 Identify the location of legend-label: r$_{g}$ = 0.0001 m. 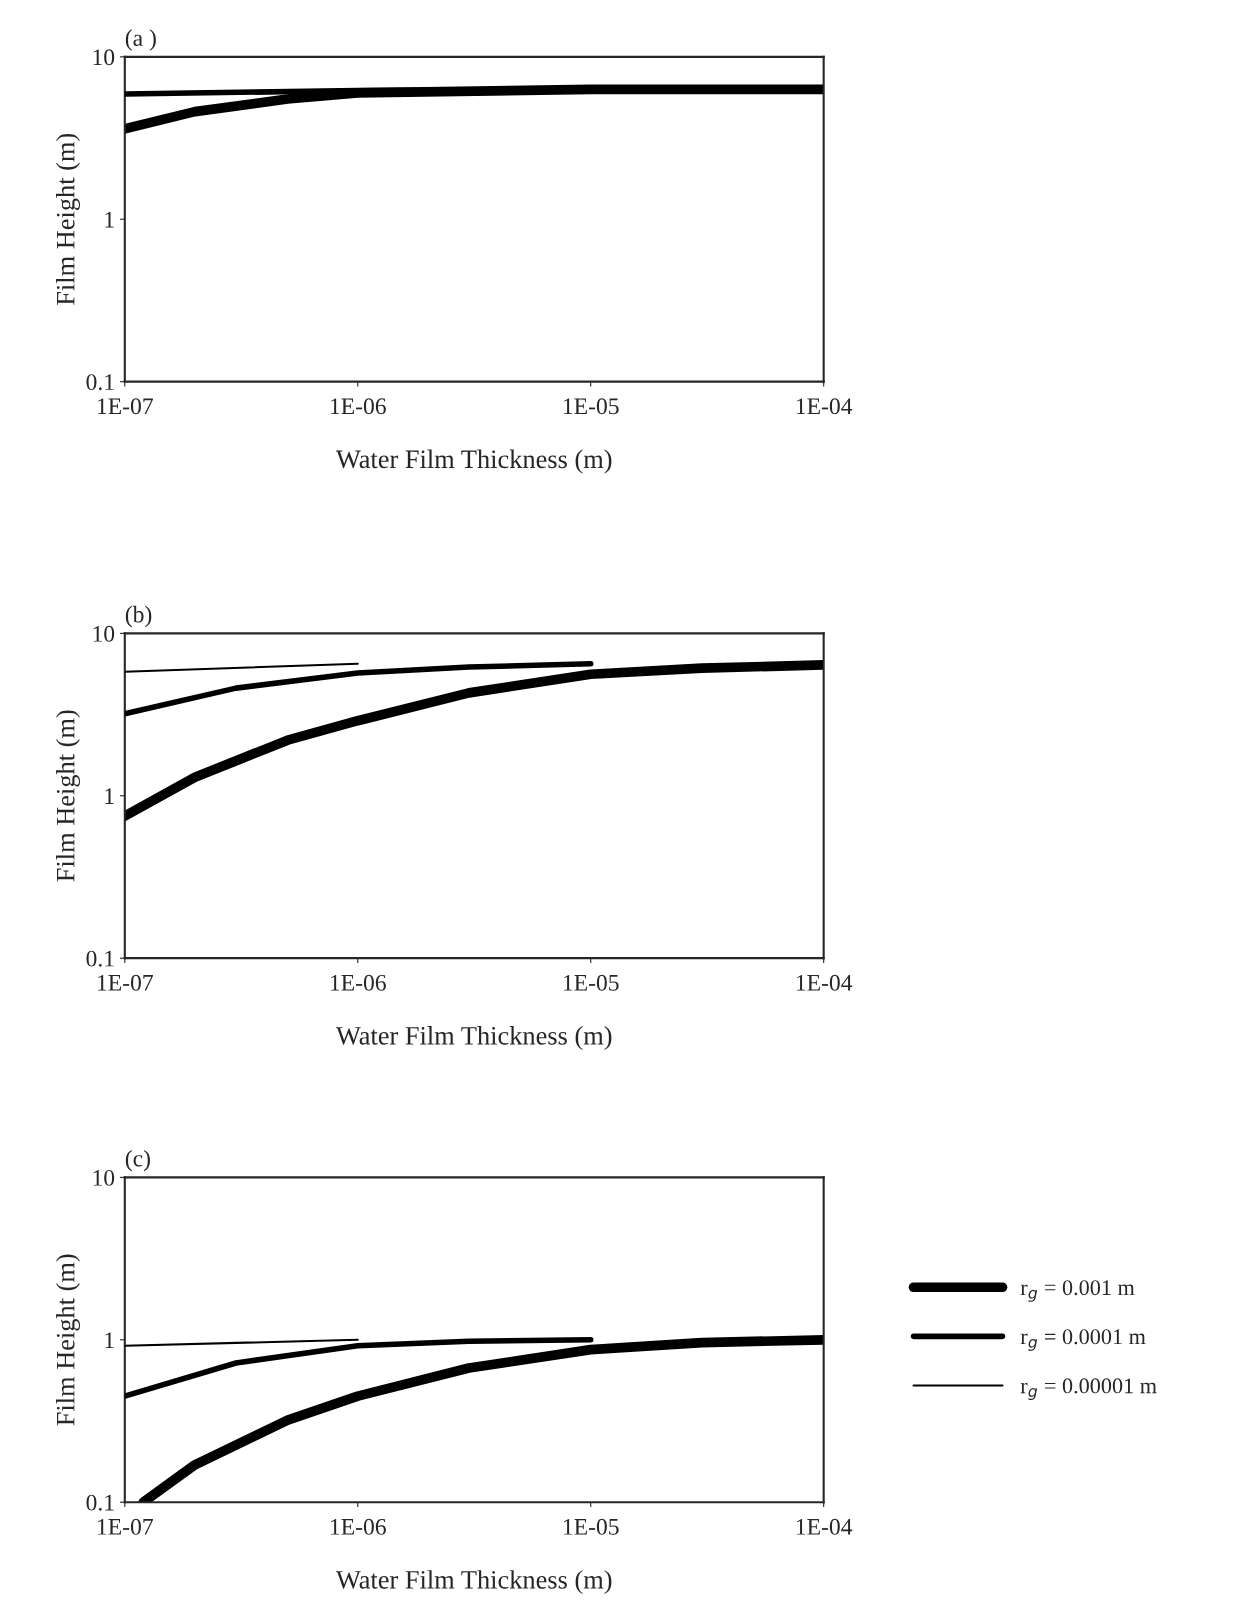
(1083, 1340).